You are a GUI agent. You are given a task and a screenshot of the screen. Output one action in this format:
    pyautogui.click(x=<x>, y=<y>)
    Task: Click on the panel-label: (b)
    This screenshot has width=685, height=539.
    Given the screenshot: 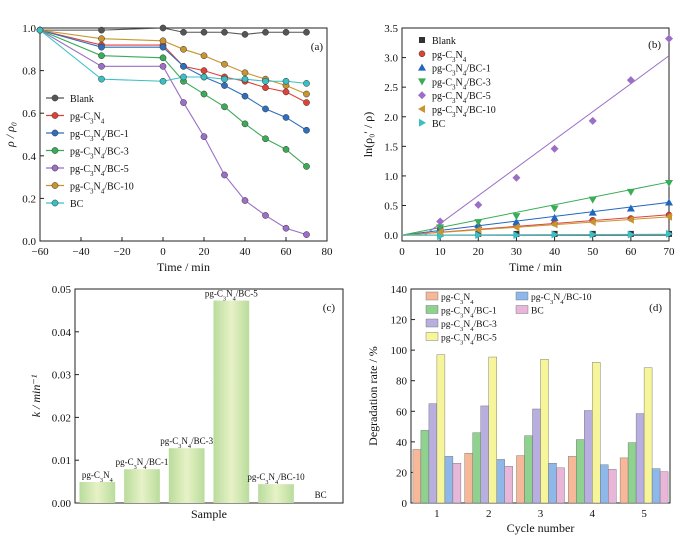 What is the action you would take?
    pyautogui.click(x=654, y=45)
    